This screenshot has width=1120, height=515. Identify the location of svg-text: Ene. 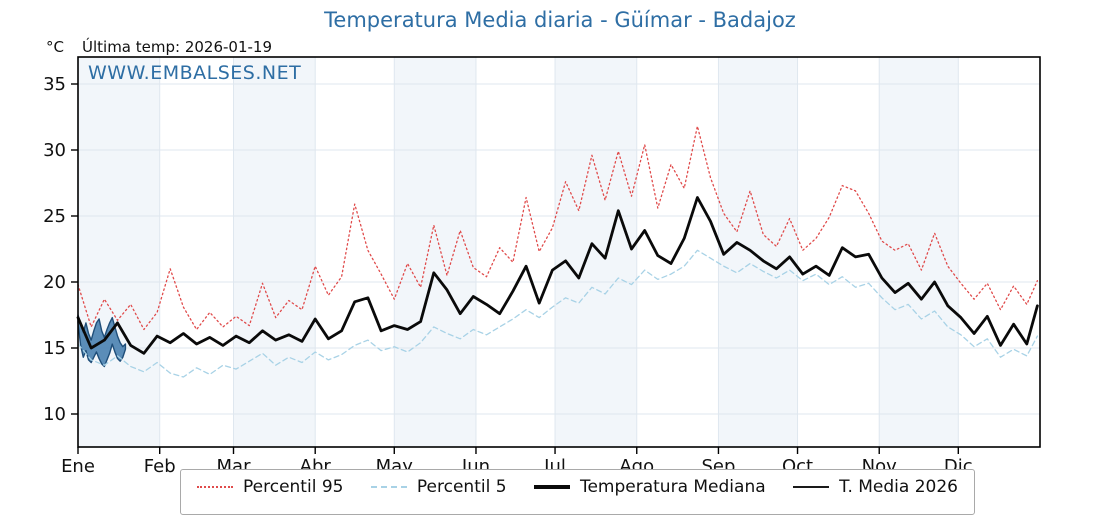
(78, 466).